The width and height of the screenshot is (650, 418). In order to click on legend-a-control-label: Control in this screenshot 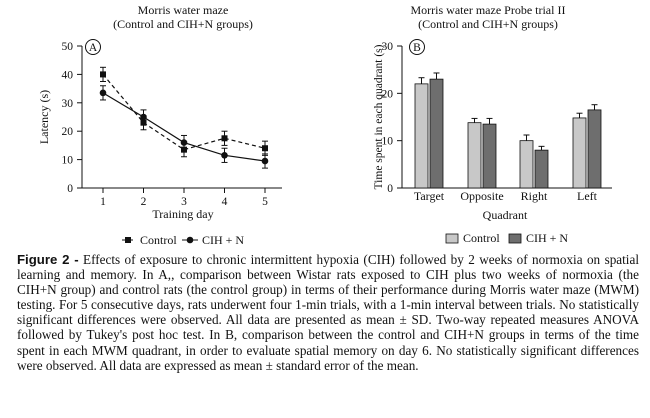, I will do `click(158, 240)`.